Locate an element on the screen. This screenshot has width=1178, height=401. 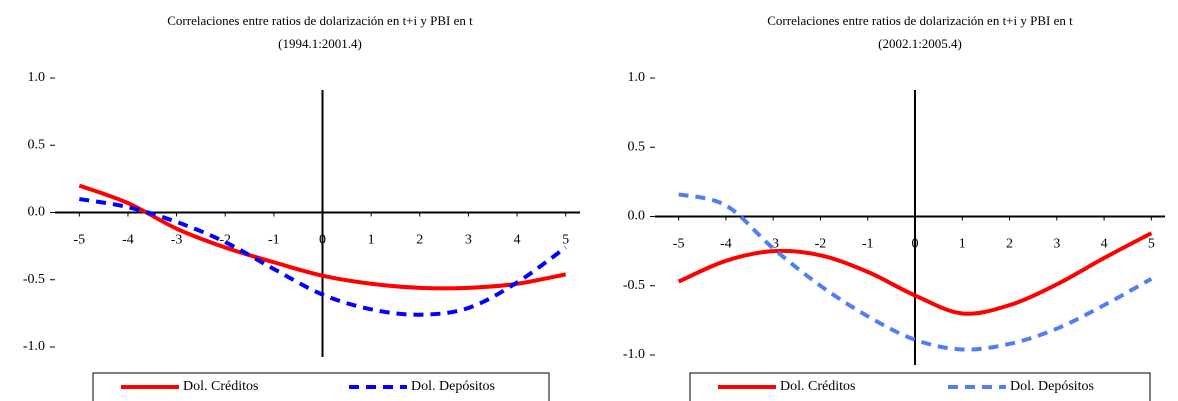
chart-subtitle: (1994.1:2001.4) is located at coordinates (320, 43).